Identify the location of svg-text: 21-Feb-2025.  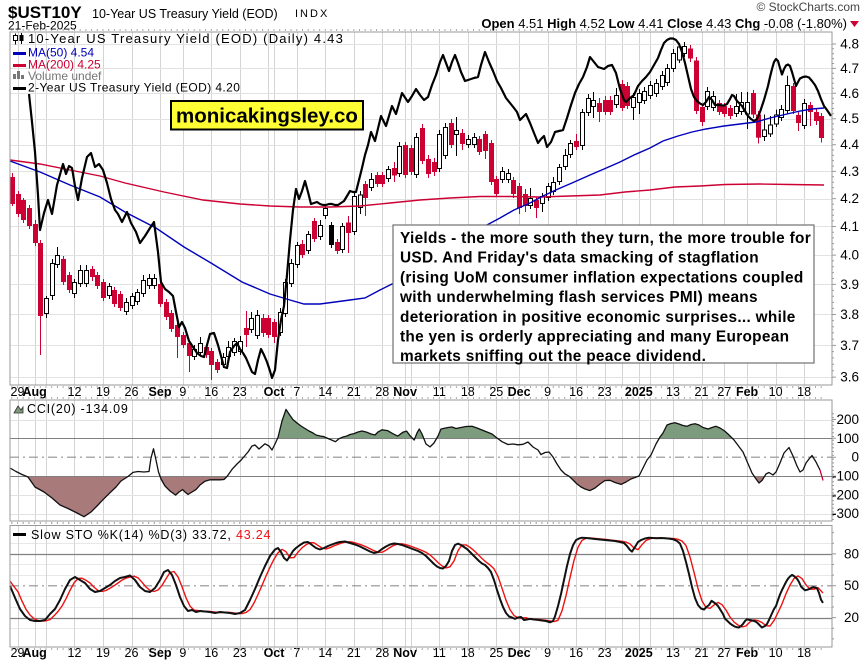
(42, 26).